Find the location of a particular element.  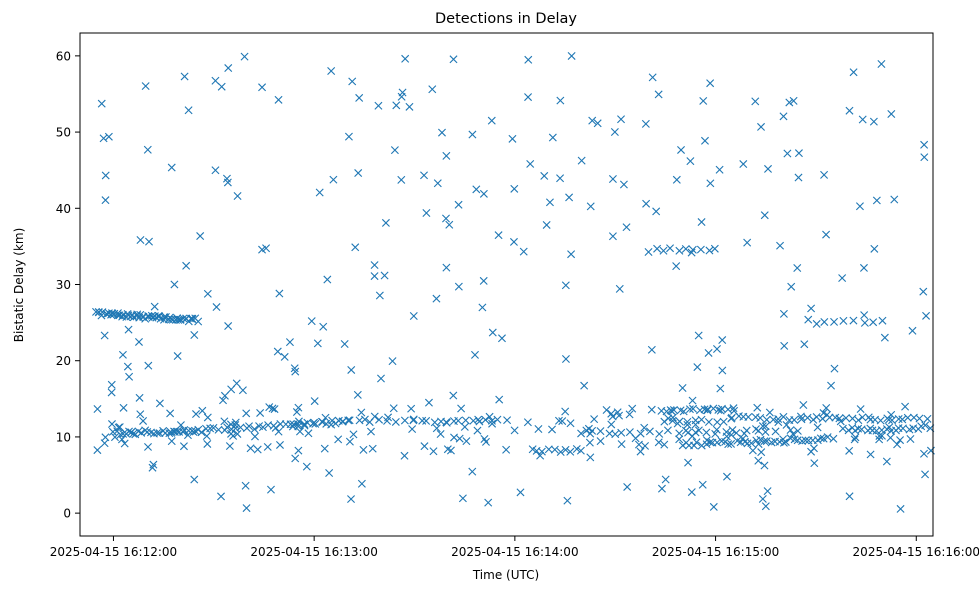

y-tick-label: 0 is located at coordinates (67, 514).